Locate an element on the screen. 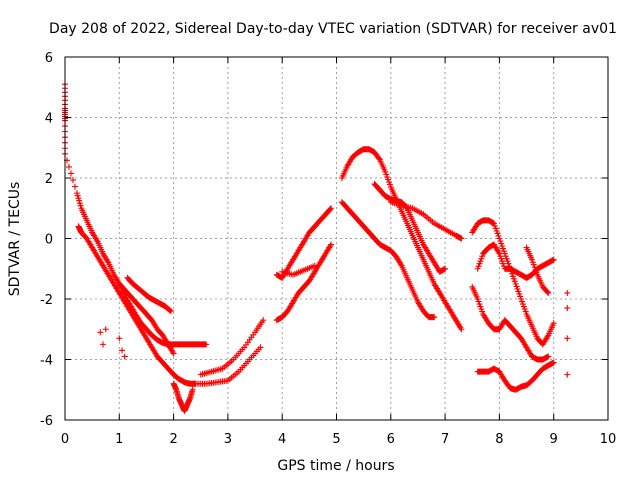 This screenshot has width=640, height=480. x-axis-label: GPS time / hours is located at coordinates (335, 466).